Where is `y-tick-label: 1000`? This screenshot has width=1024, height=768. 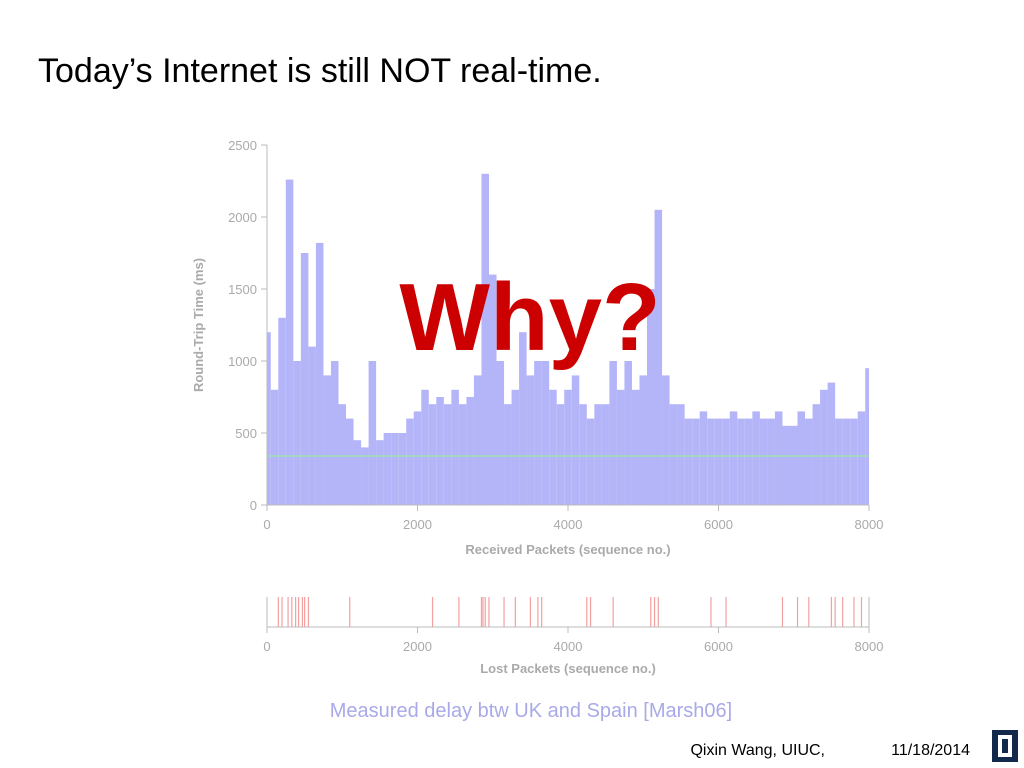
y-tick-label: 1000 is located at coordinates (242, 361).